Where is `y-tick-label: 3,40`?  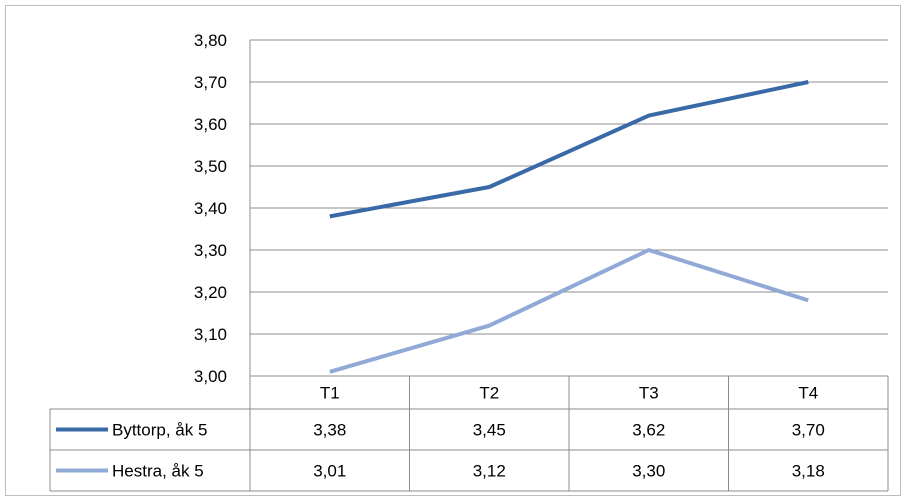 y-tick-label: 3,40 is located at coordinates (210, 208).